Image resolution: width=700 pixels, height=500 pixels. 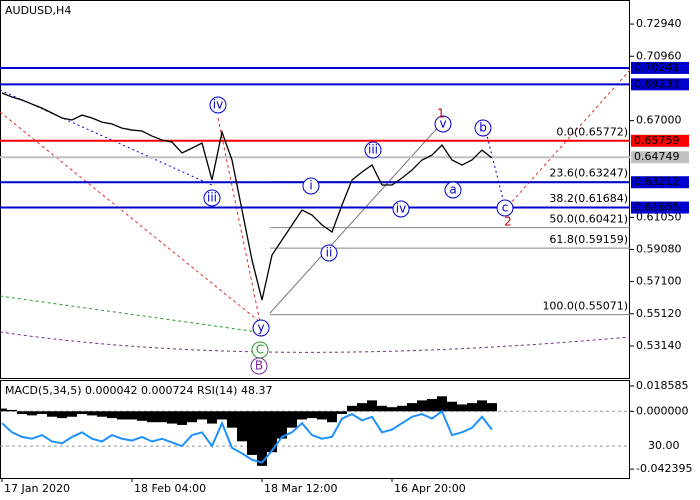 I want to click on y-tick-label: 0.018585, so click(x=662, y=385).